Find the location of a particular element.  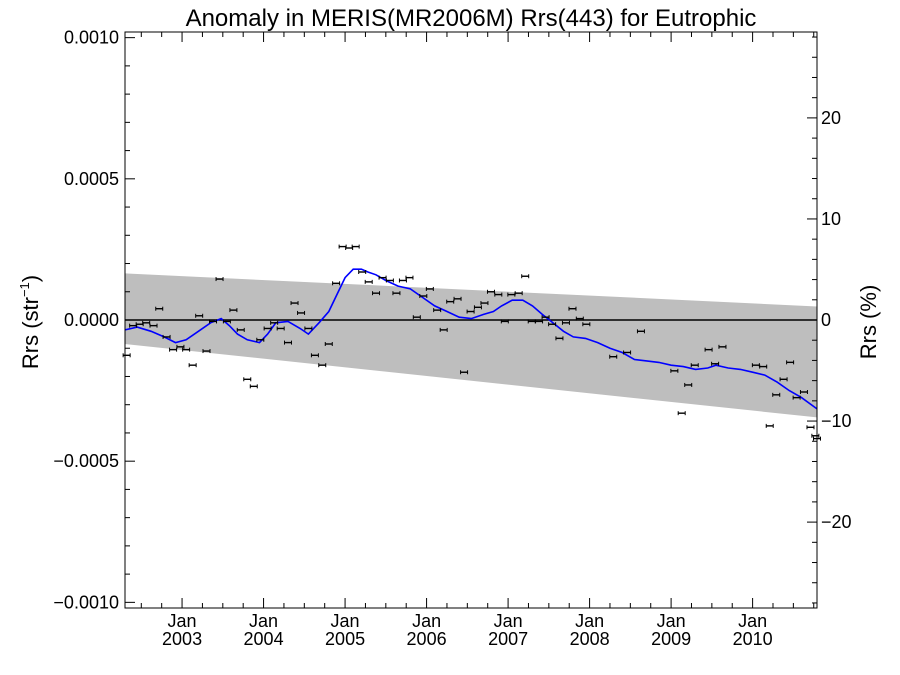

x-tick-year-label: 2008 is located at coordinates (590, 639).